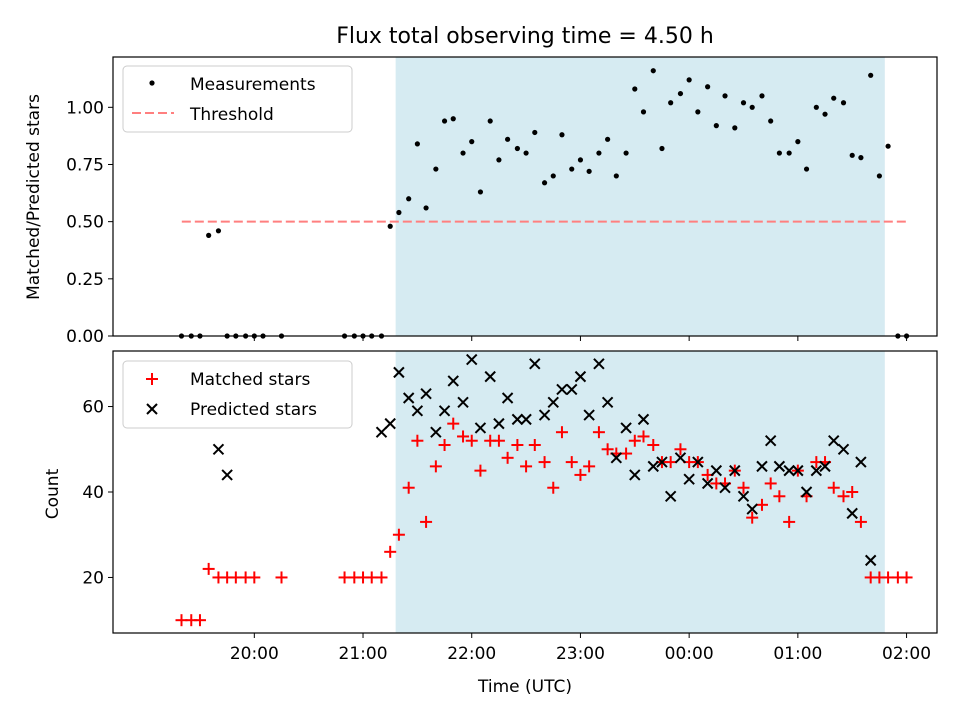 The width and height of the screenshot is (960, 720). What do you see at coordinates (85, 165) in the screenshot?
I see `top-y-tick-label: 0.75` at bounding box center [85, 165].